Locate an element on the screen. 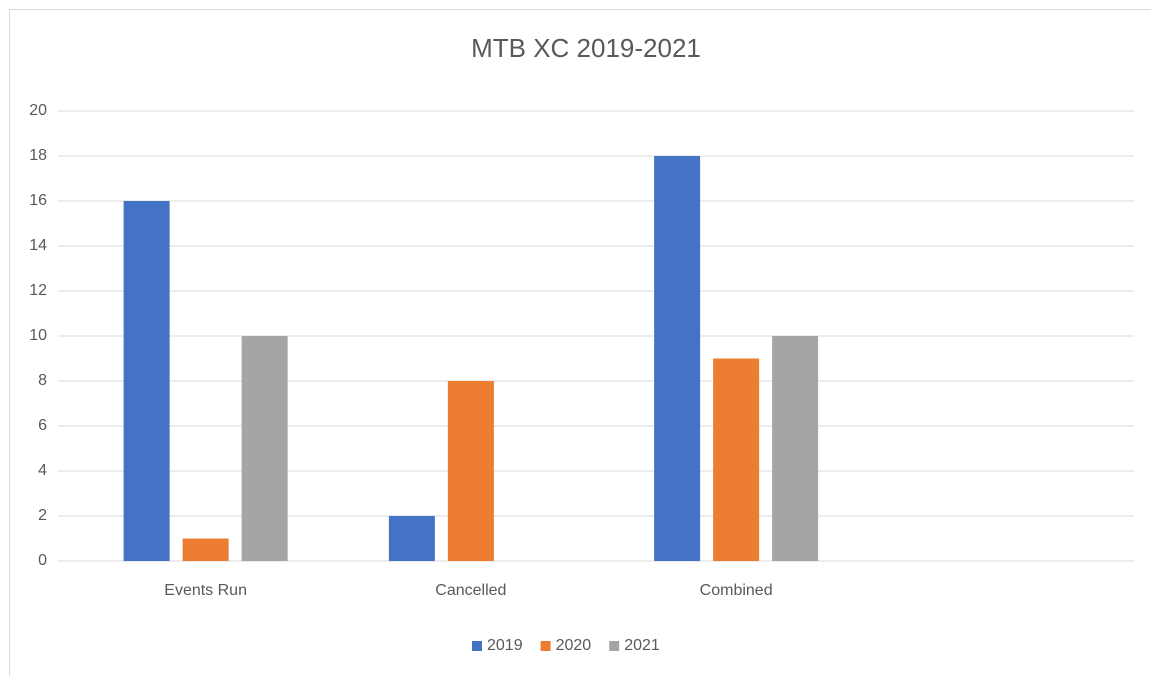  x-tick-label: Events Run is located at coordinates (205, 590).